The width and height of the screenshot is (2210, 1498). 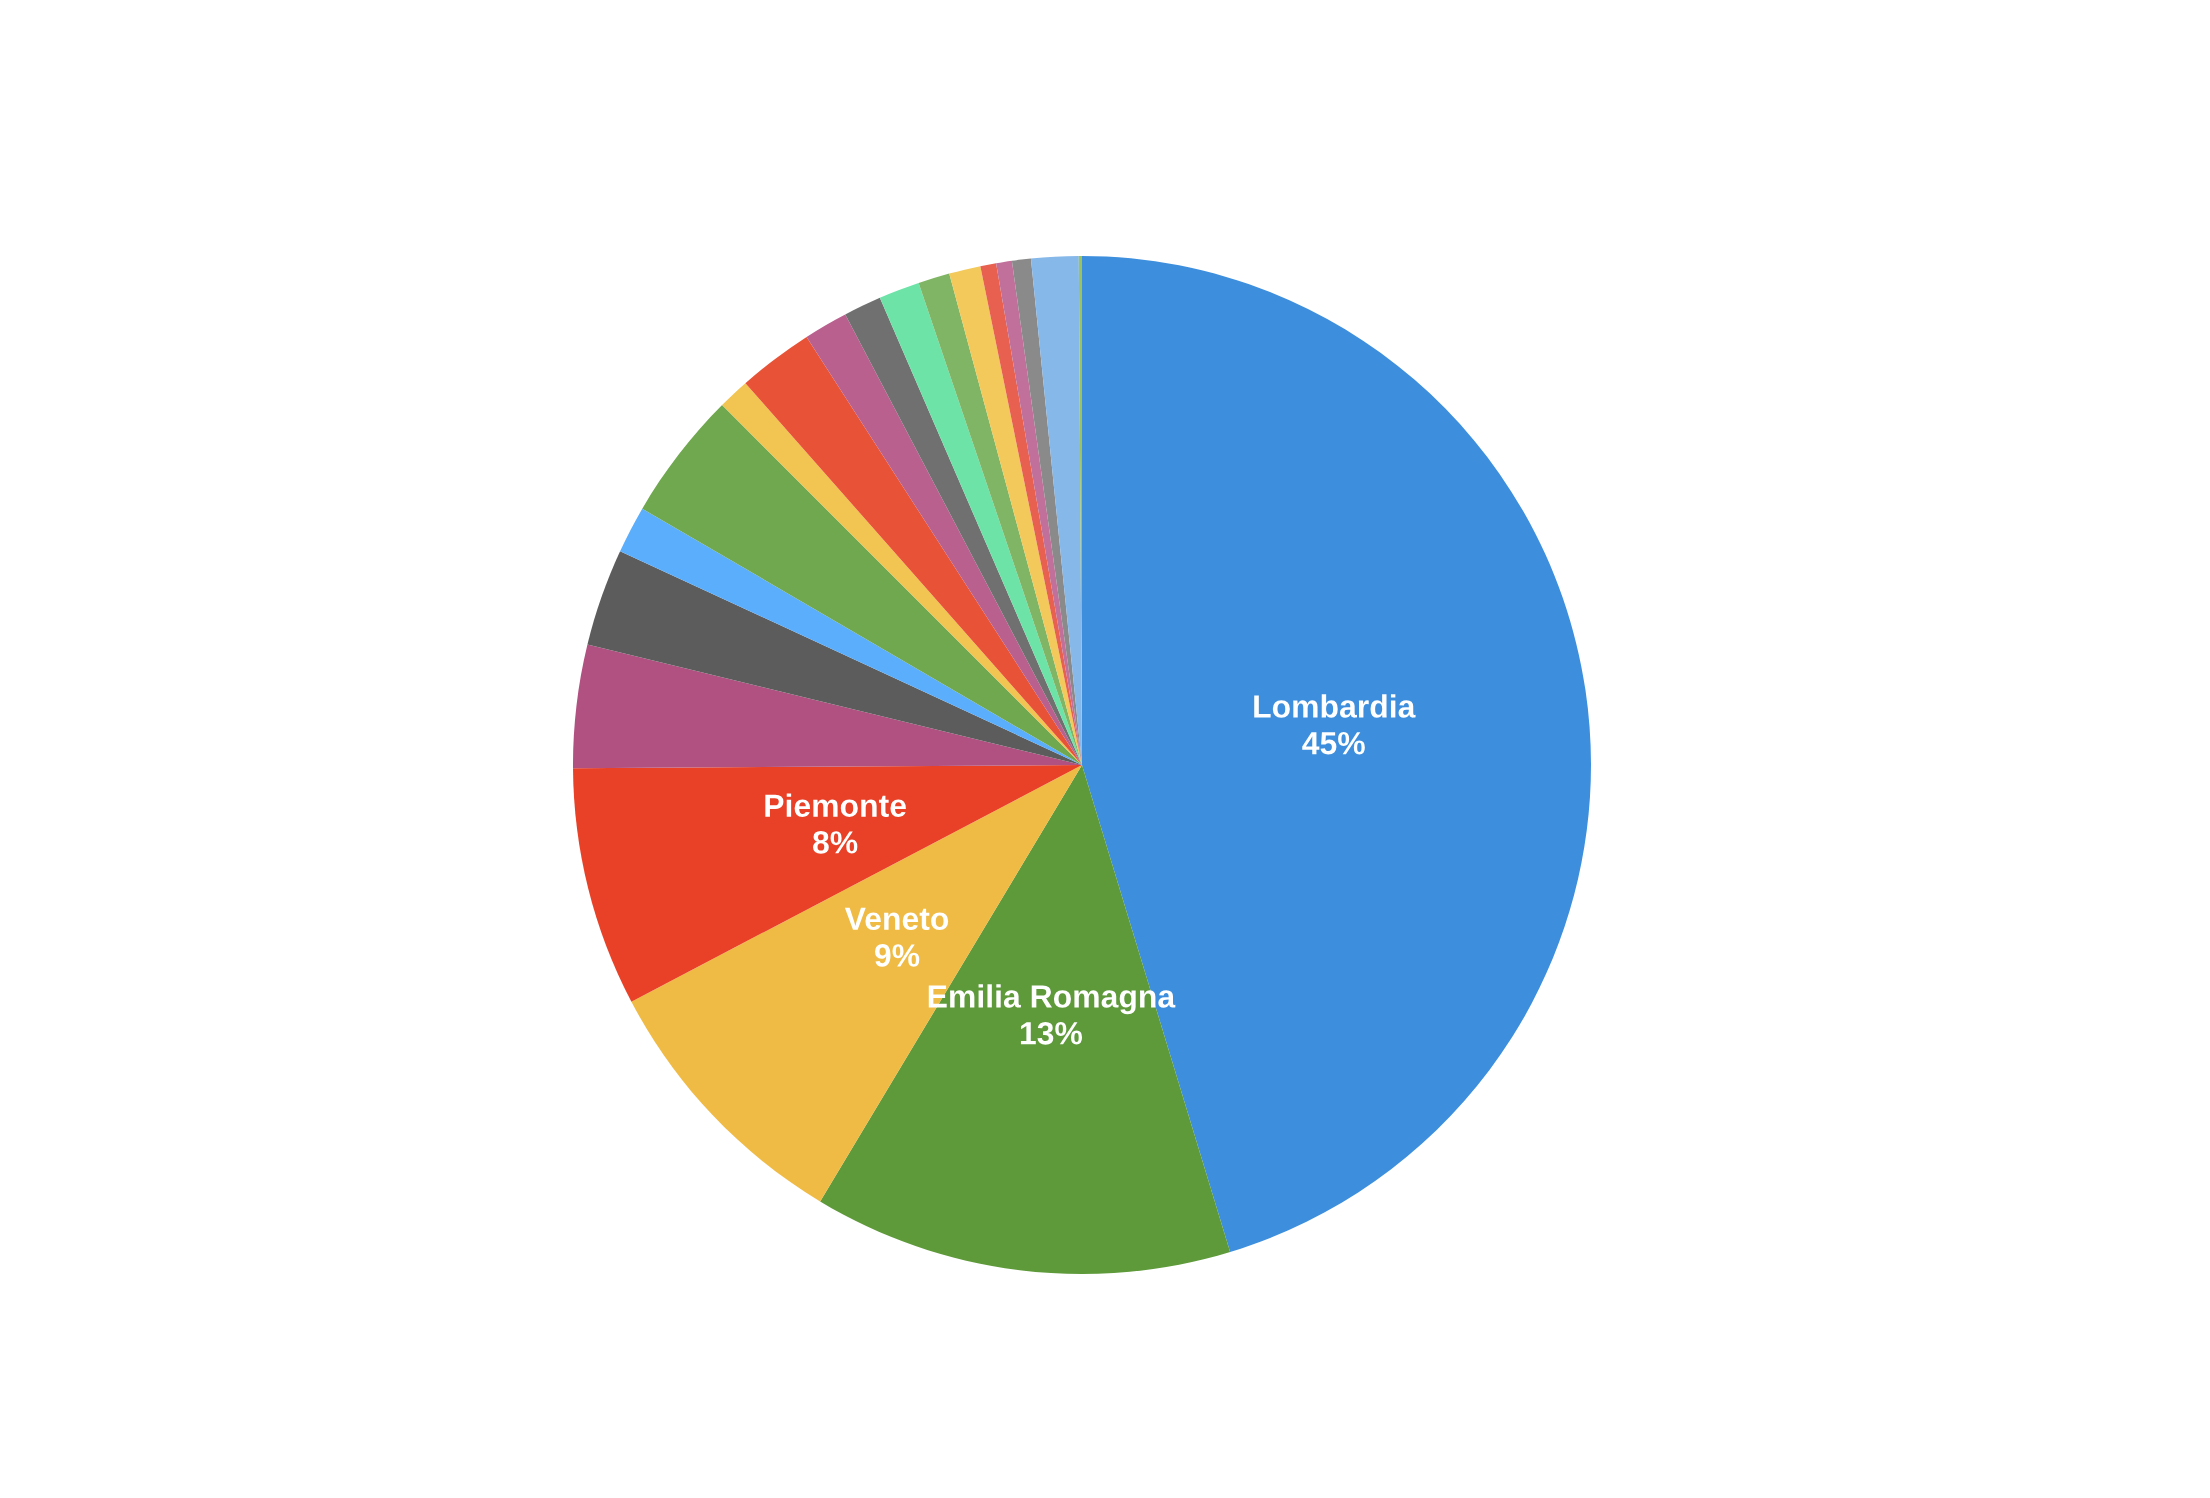 I want to click on data-label: 8%, so click(x=835, y=842).